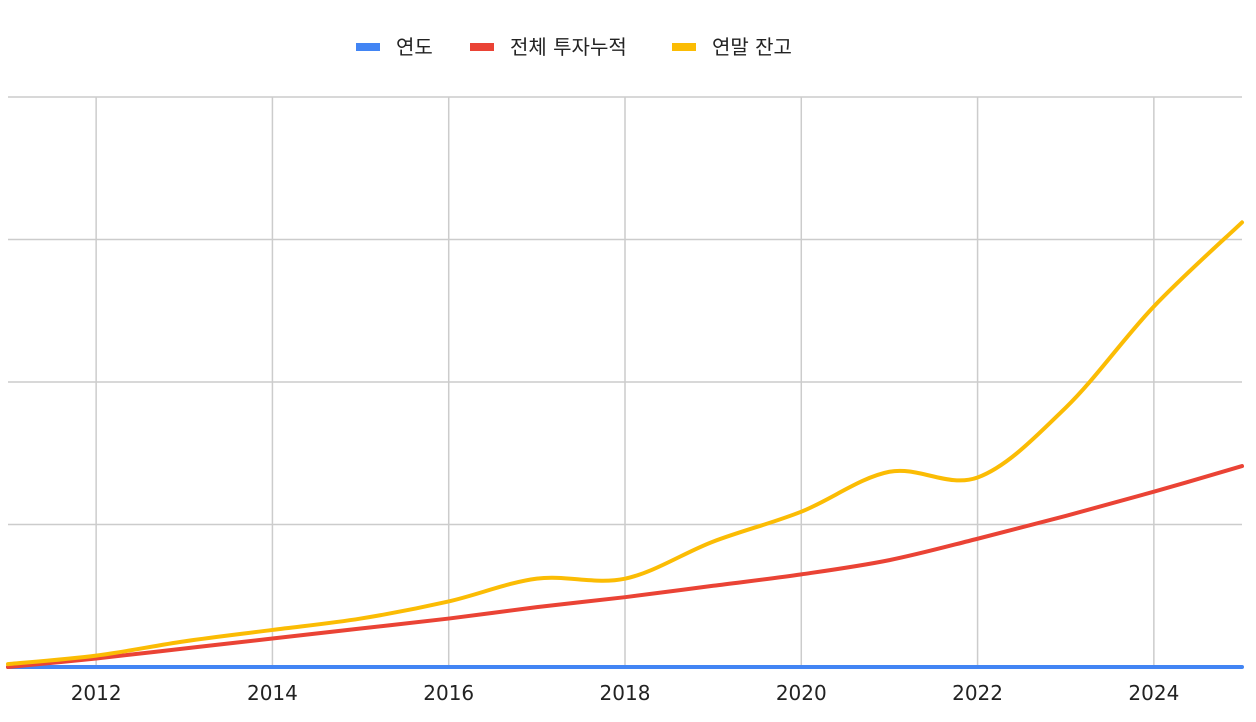 The height and width of the screenshot is (722, 1256). I want to click on legend: 연도 전체 투자누적 연말 잔고, so click(574, 47).